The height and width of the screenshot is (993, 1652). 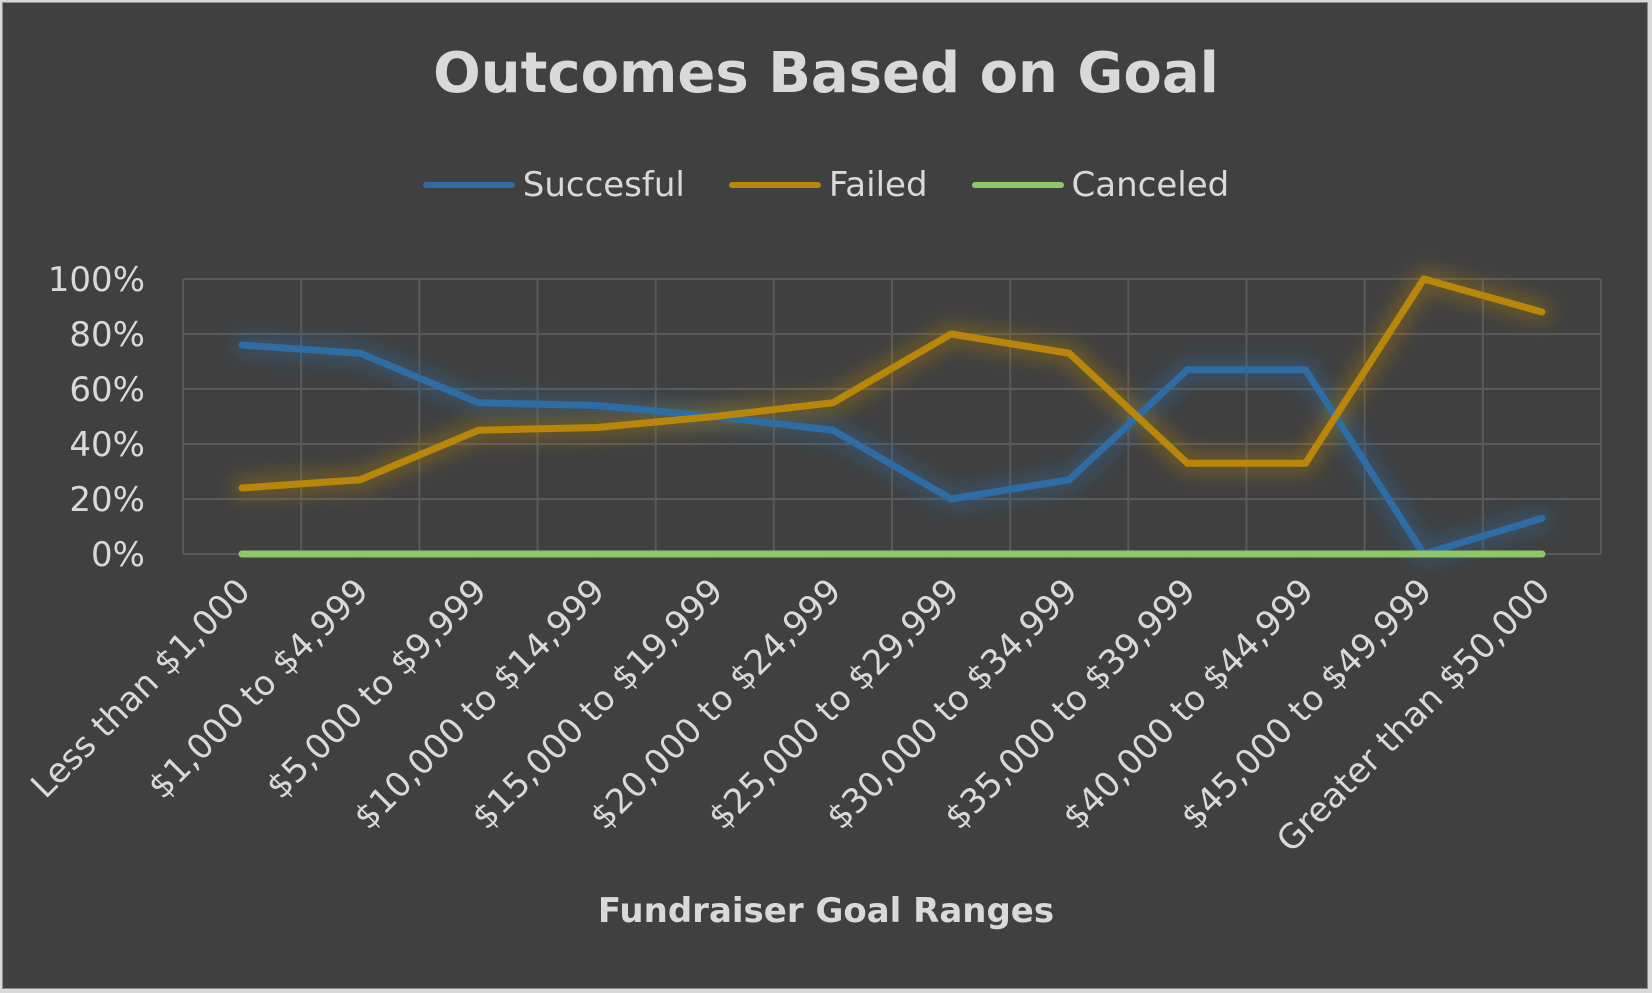 I want to click on y-tick-label: 80%, so click(x=107, y=335).